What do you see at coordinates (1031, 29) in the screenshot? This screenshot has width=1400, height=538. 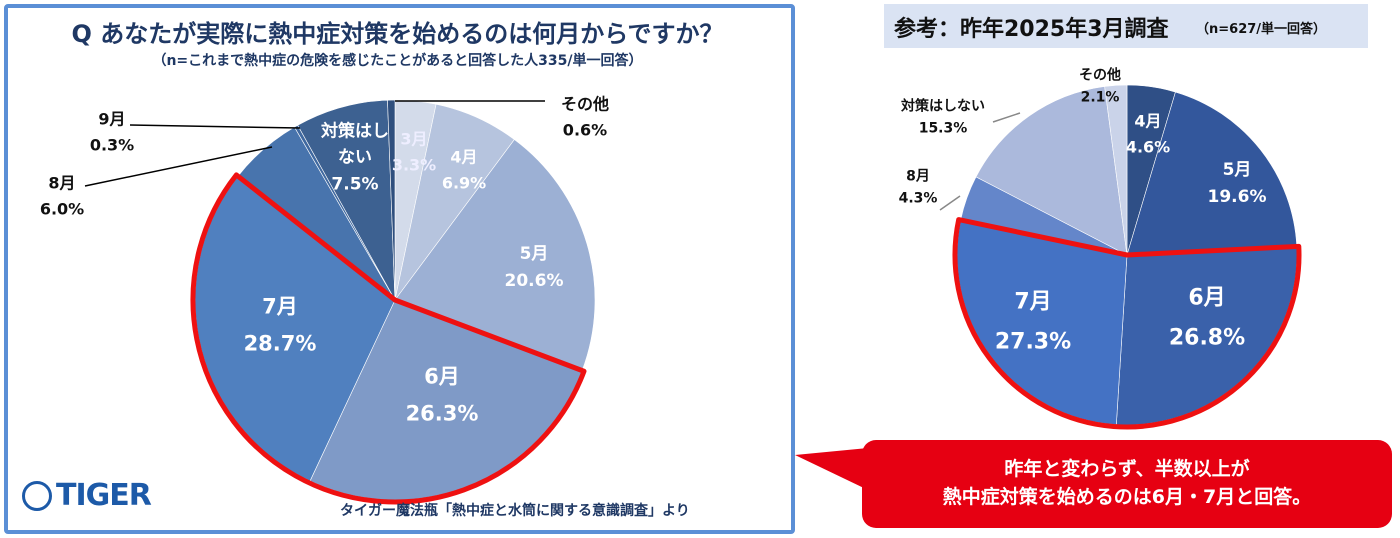 I see `reference-title: 参考：昨年2025年3月調査` at bounding box center [1031, 29].